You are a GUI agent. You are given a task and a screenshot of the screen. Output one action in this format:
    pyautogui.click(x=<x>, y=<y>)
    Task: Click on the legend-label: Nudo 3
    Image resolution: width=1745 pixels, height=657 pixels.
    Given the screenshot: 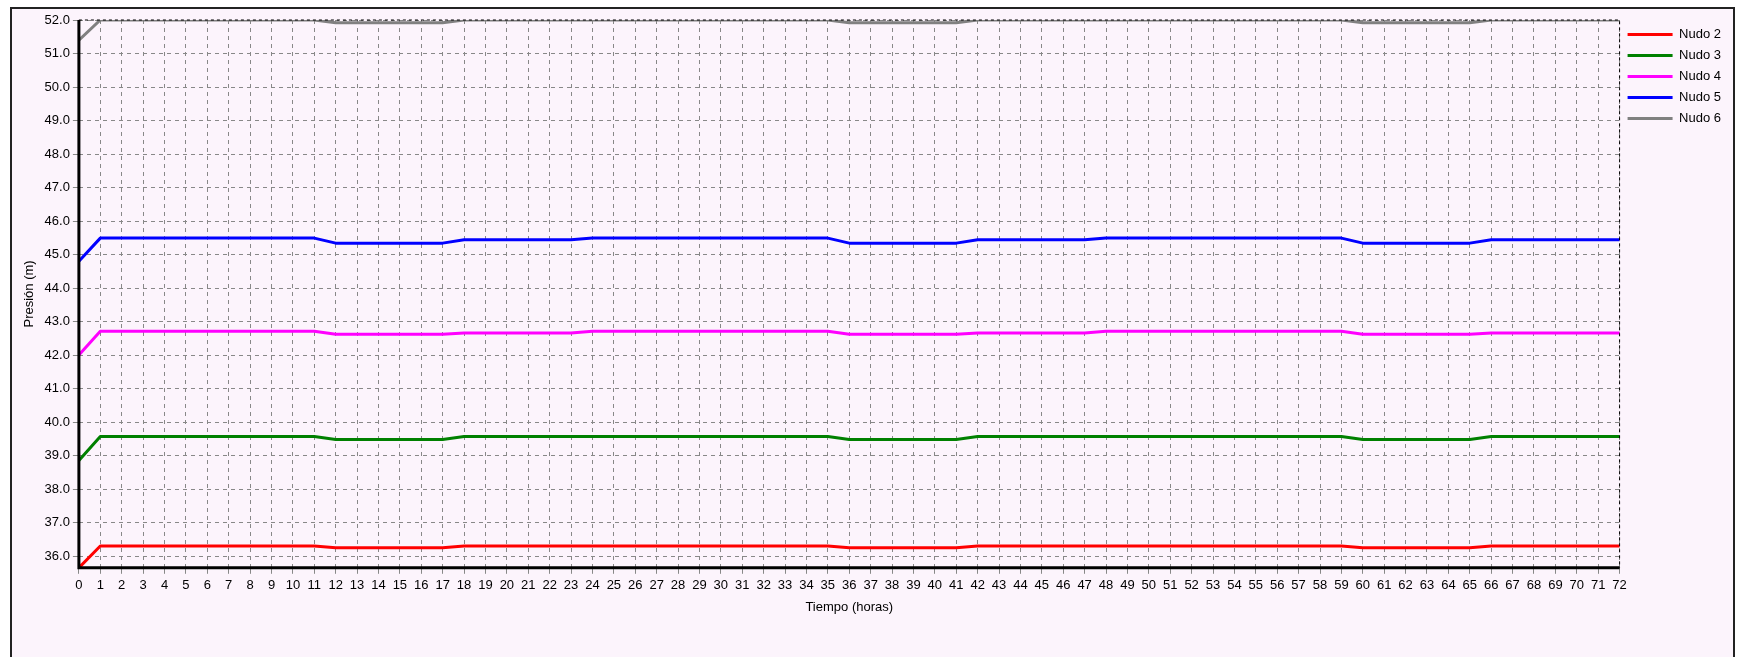 What is the action you would take?
    pyautogui.click(x=1700, y=55)
    